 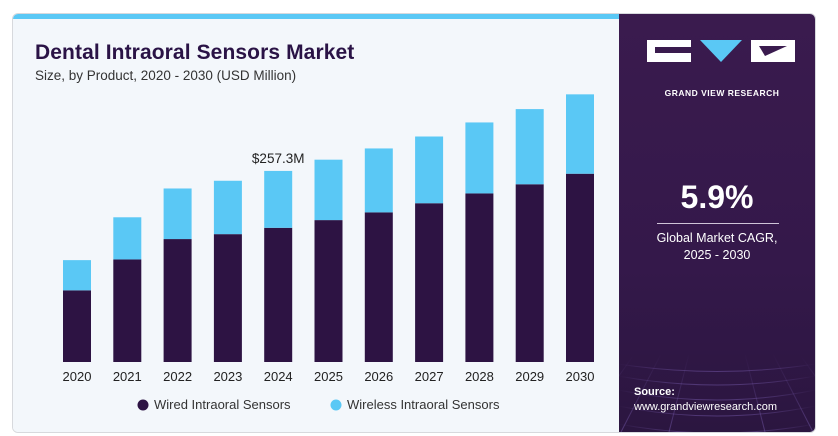 What do you see at coordinates (580, 134) in the screenshot?
I see `bar-wireless-2030` at bounding box center [580, 134].